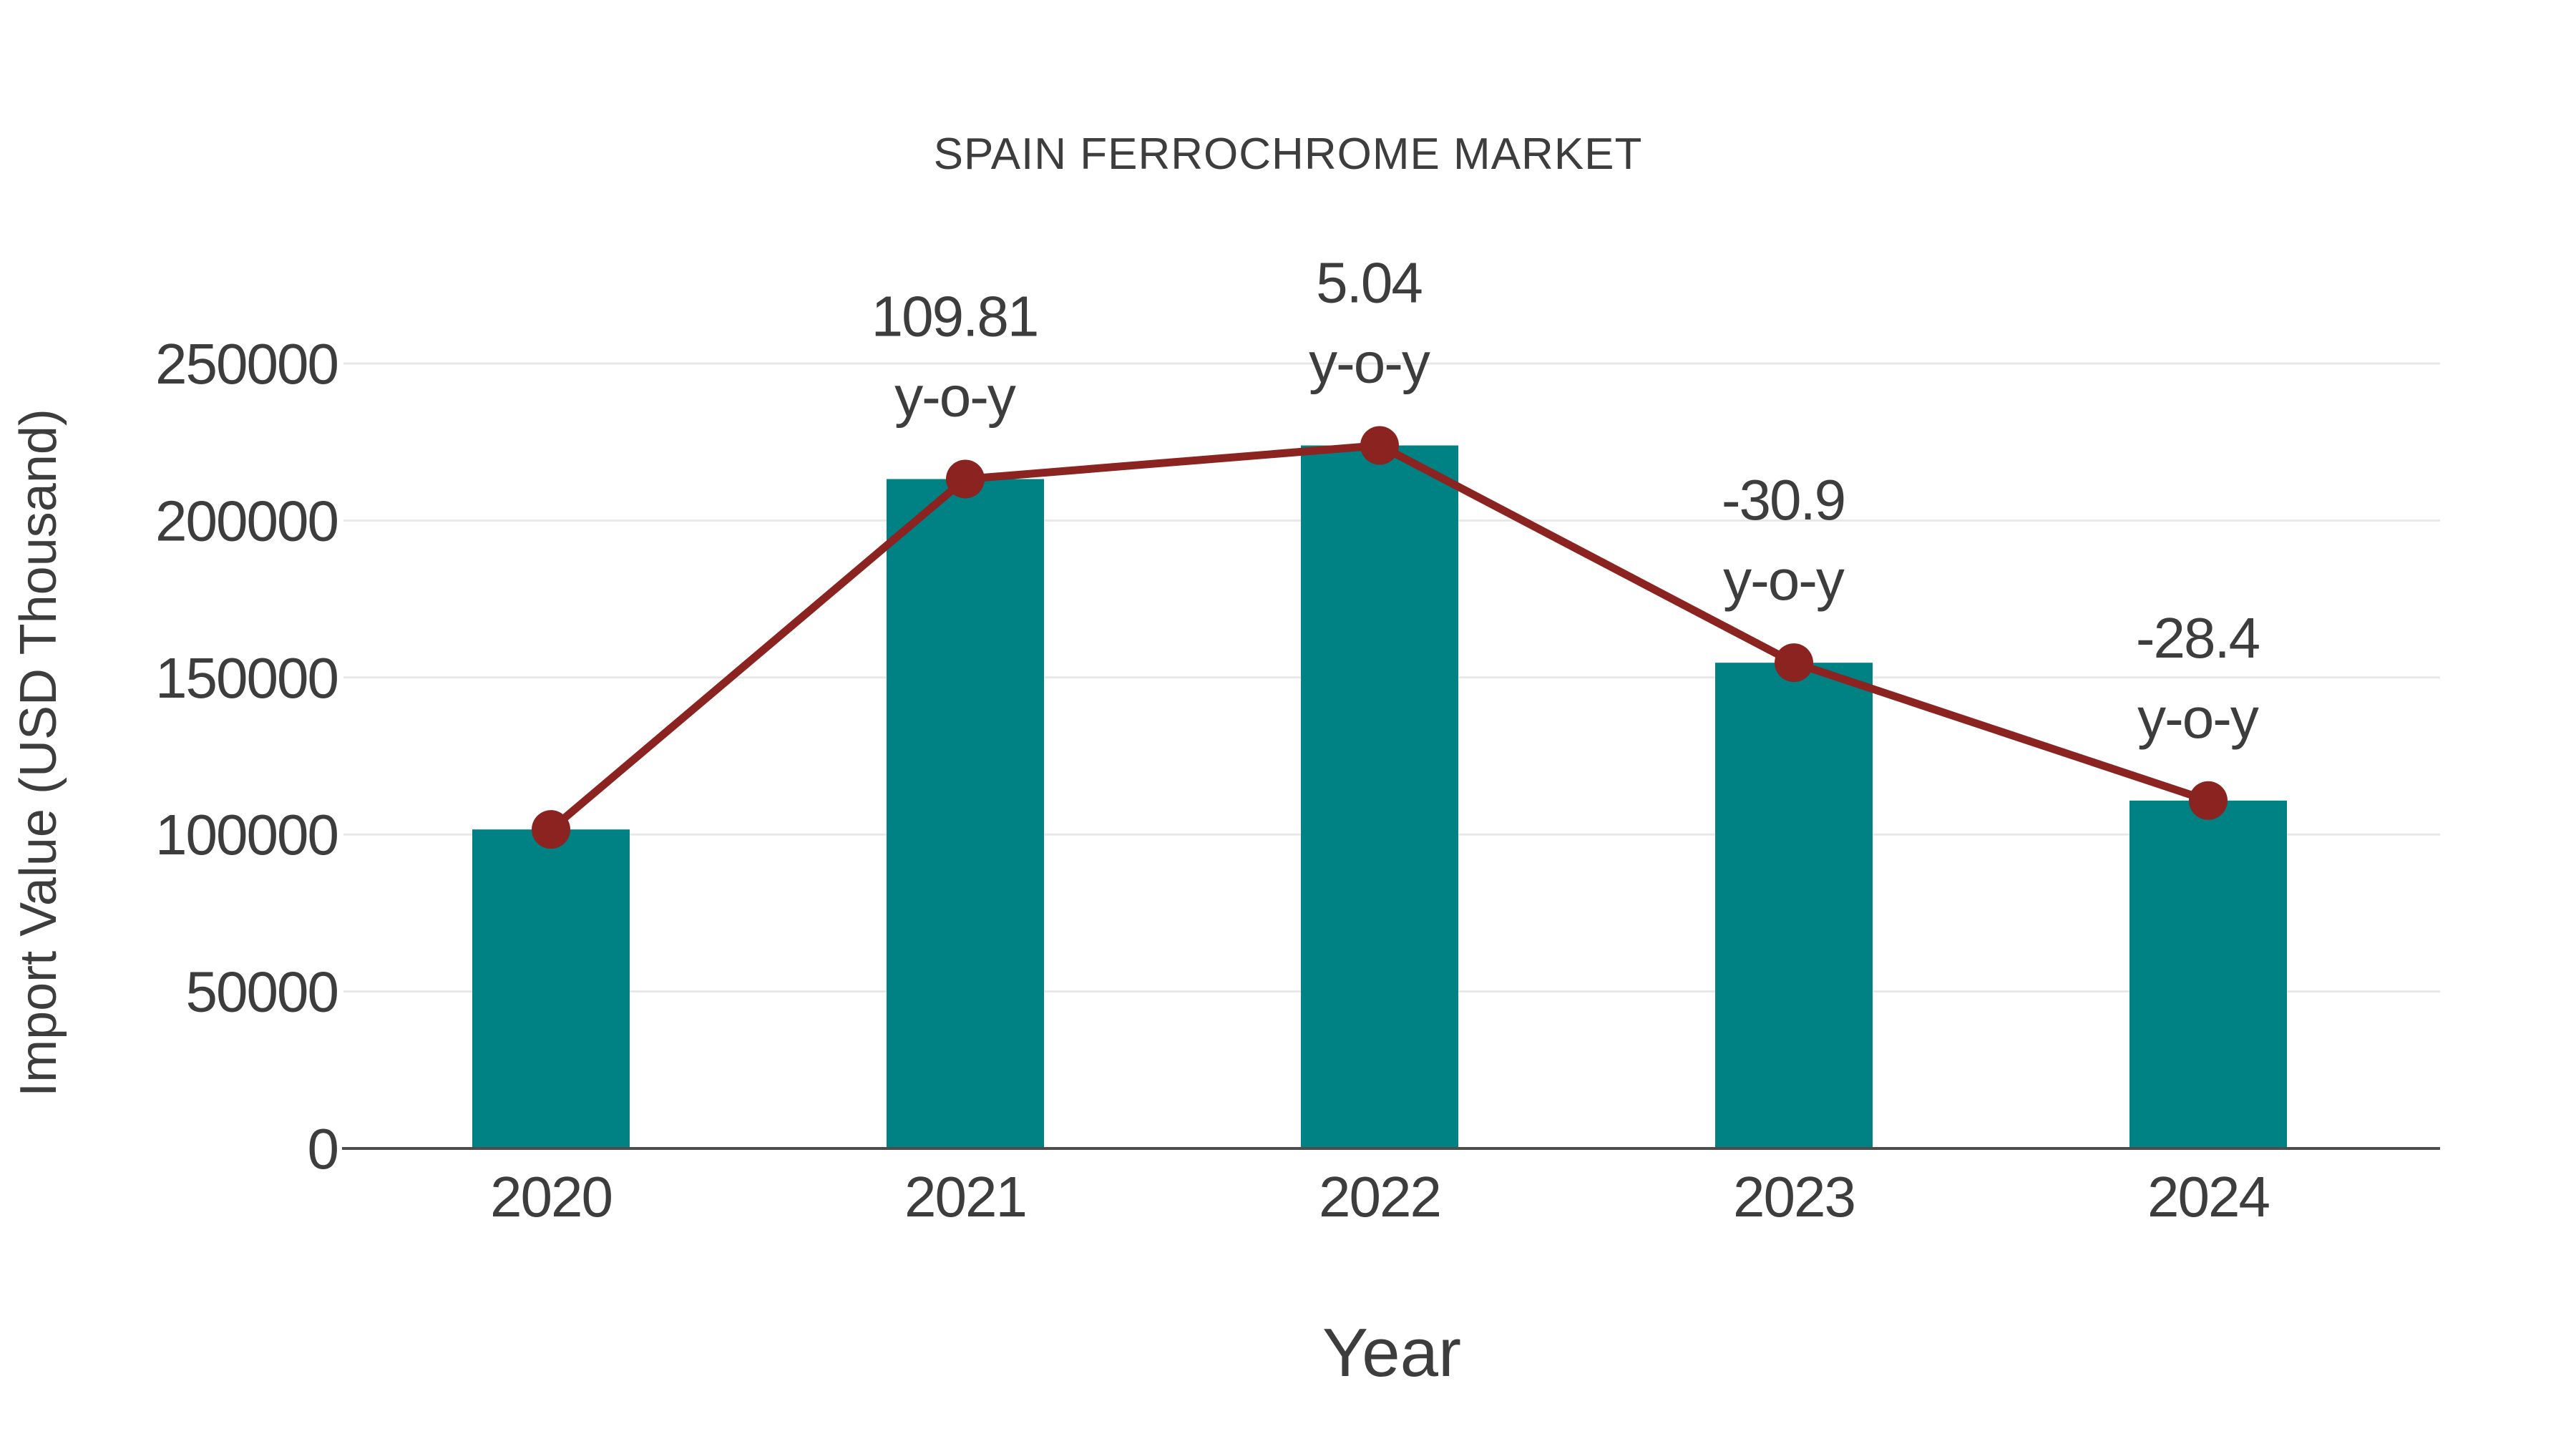  What do you see at coordinates (246, 520) in the screenshot?
I see `y-tick-label: 200000` at bounding box center [246, 520].